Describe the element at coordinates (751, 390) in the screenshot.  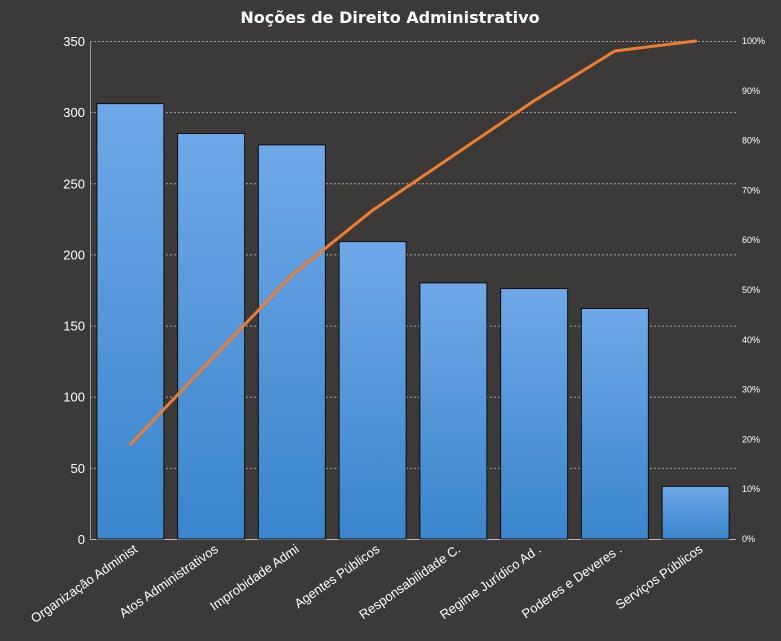
I see `y2-tick-label: 30%` at that location.